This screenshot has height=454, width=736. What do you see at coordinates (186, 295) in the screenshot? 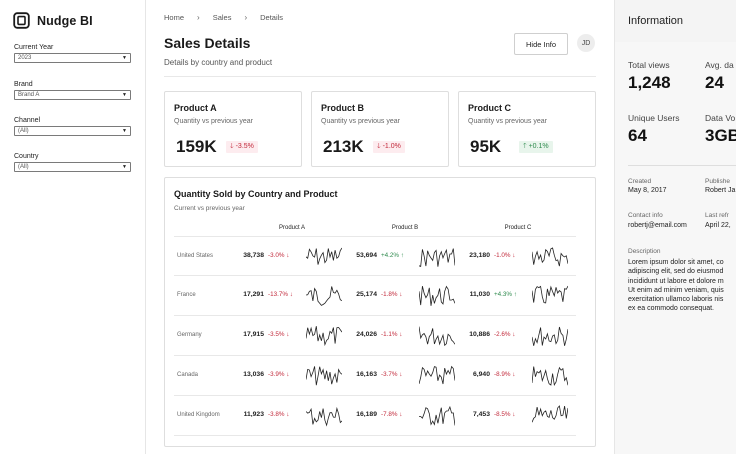
I see `country-label: France` at bounding box center [186, 295].